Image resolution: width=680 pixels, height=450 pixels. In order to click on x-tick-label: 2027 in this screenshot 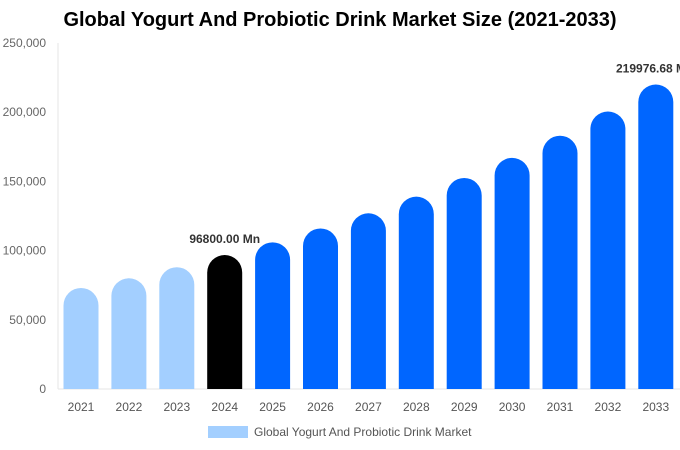, I will do `click(368, 407)`.